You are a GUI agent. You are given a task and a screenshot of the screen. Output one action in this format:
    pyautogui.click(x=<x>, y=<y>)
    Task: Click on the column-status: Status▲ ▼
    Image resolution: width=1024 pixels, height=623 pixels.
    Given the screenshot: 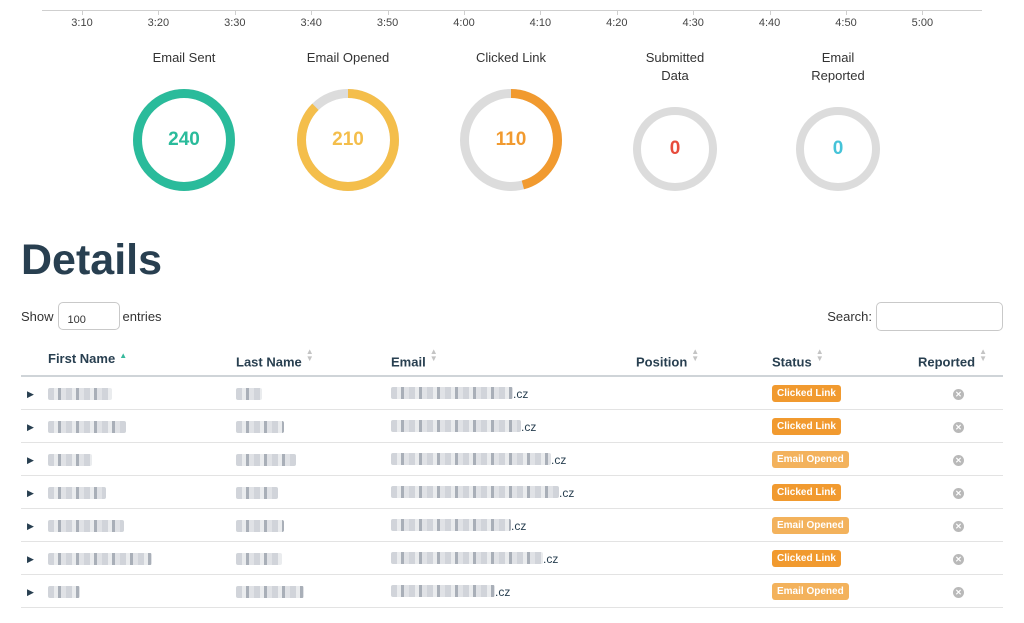 What is the action you would take?
    pyautogui.click(x=845, y=359)
    